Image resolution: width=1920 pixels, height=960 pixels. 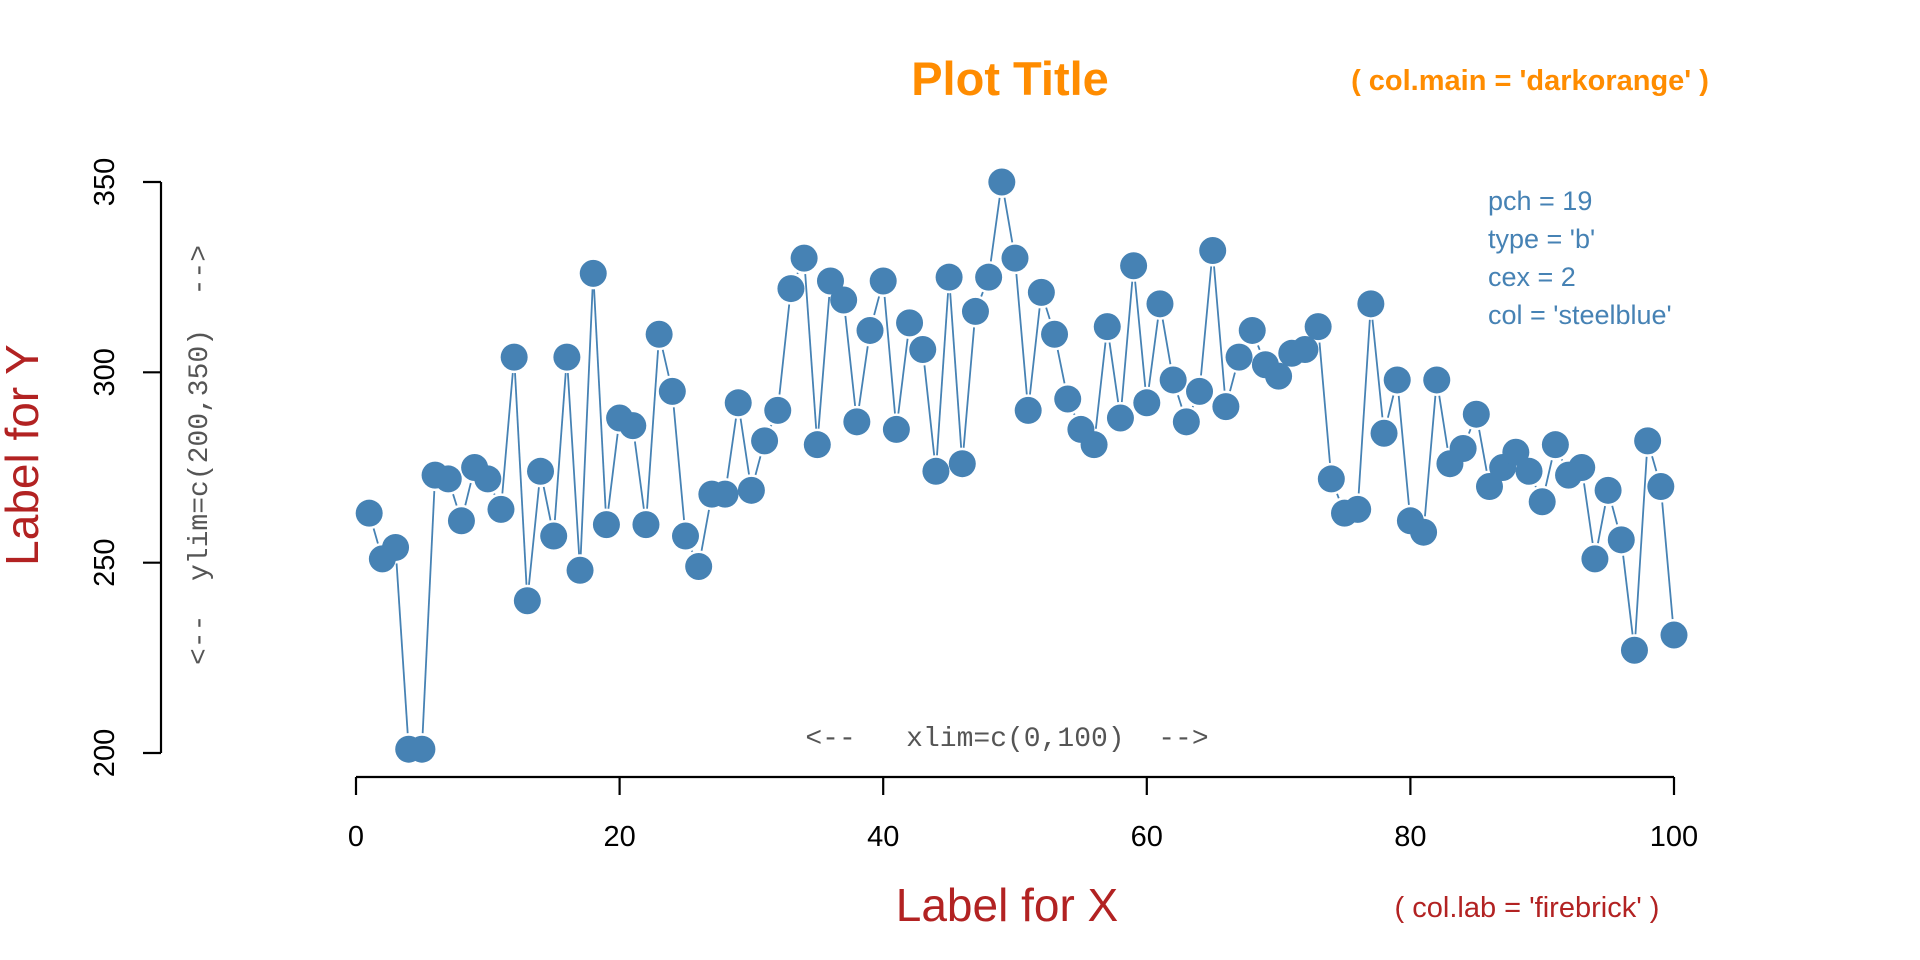 I want to click on y-axis: 200 250 300 350, so click(x=126, y=467).